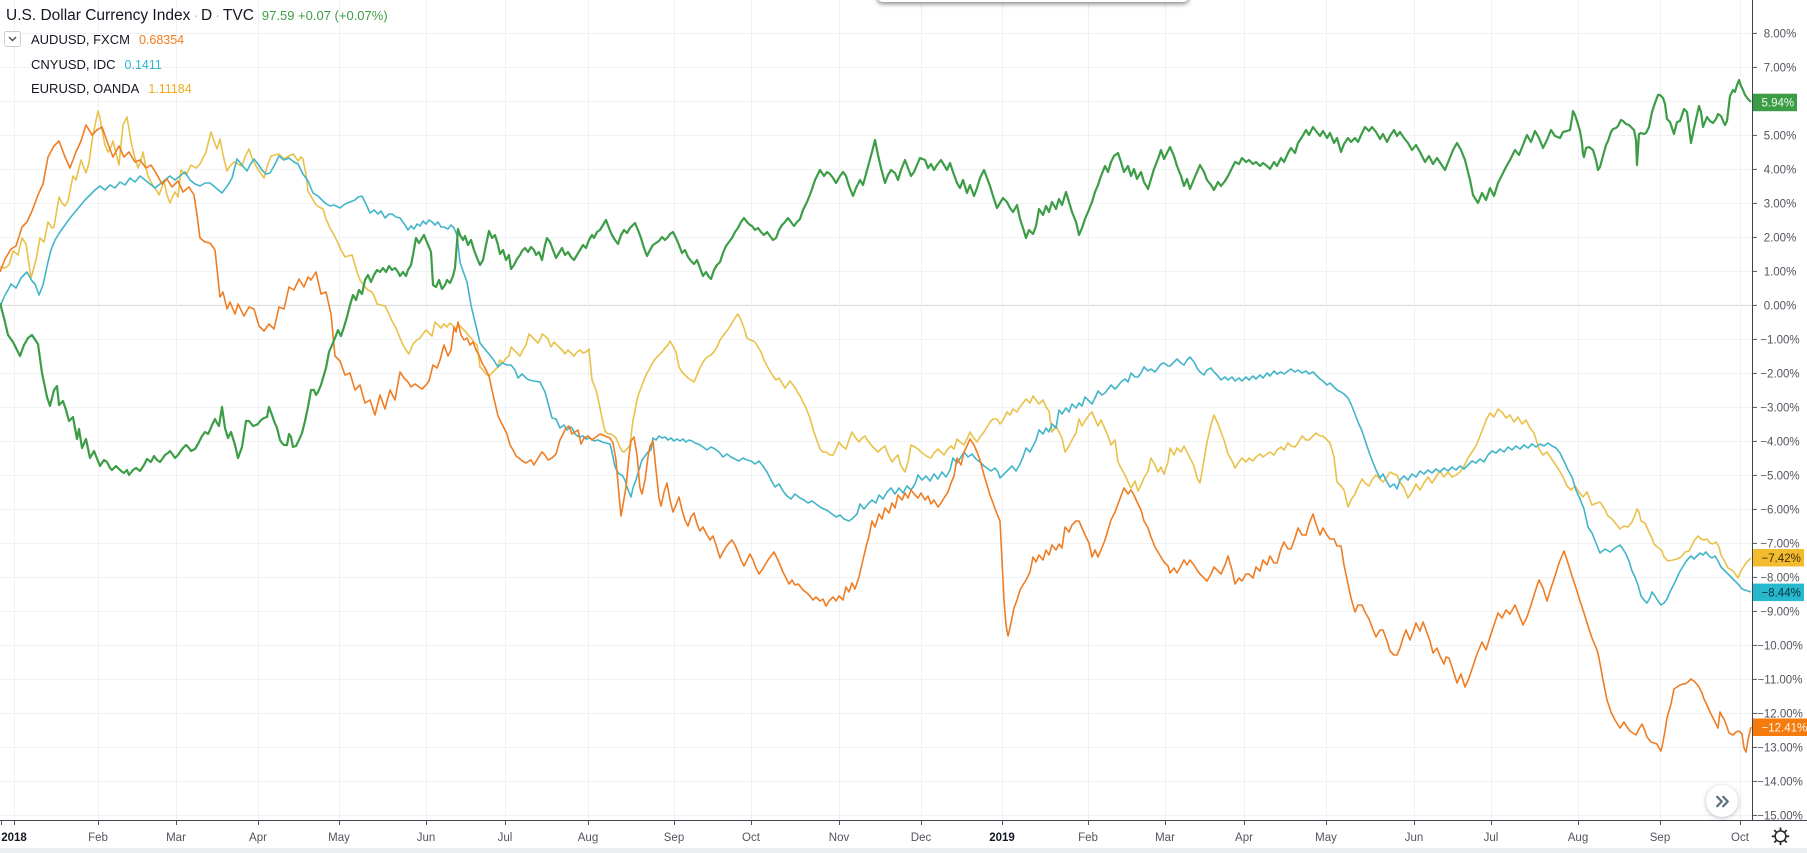 This screenshot has width=1807, height=853. I want to click on svg-text: −7.00%, so click(1779, 544).